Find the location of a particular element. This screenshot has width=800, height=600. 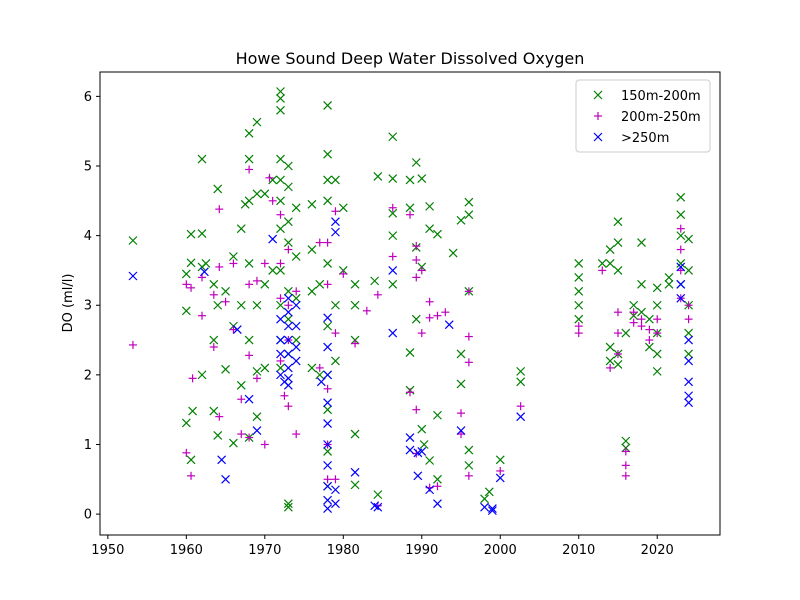

y-tick-label: 4 is located at coordinates (88, 236).